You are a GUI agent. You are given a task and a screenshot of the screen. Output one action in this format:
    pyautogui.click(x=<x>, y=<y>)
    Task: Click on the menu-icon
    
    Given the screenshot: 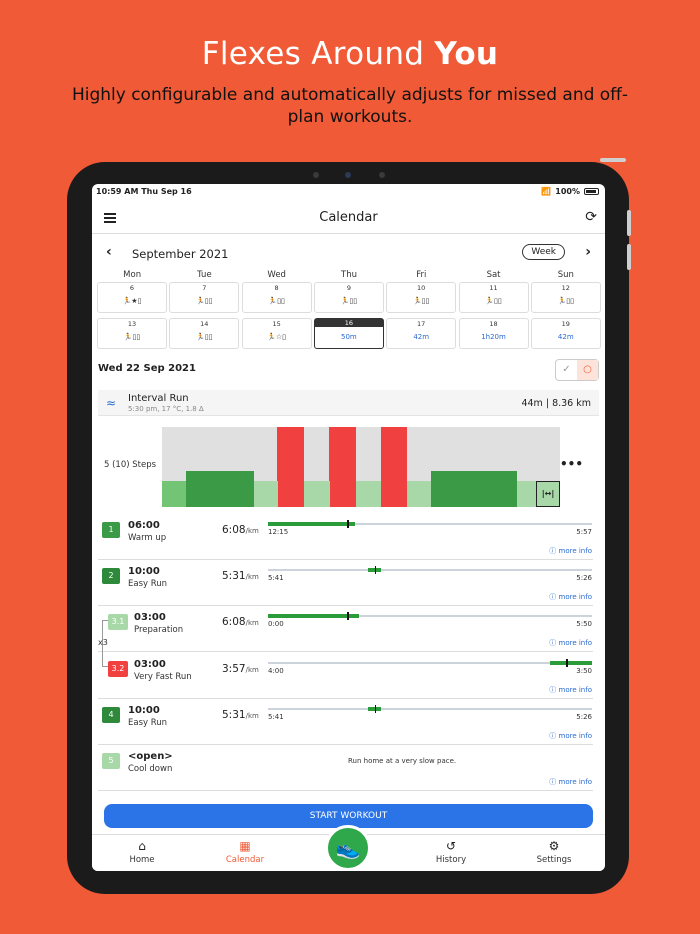 What is the action you would take?
    pyautogui.click(x=110, y=218)
    